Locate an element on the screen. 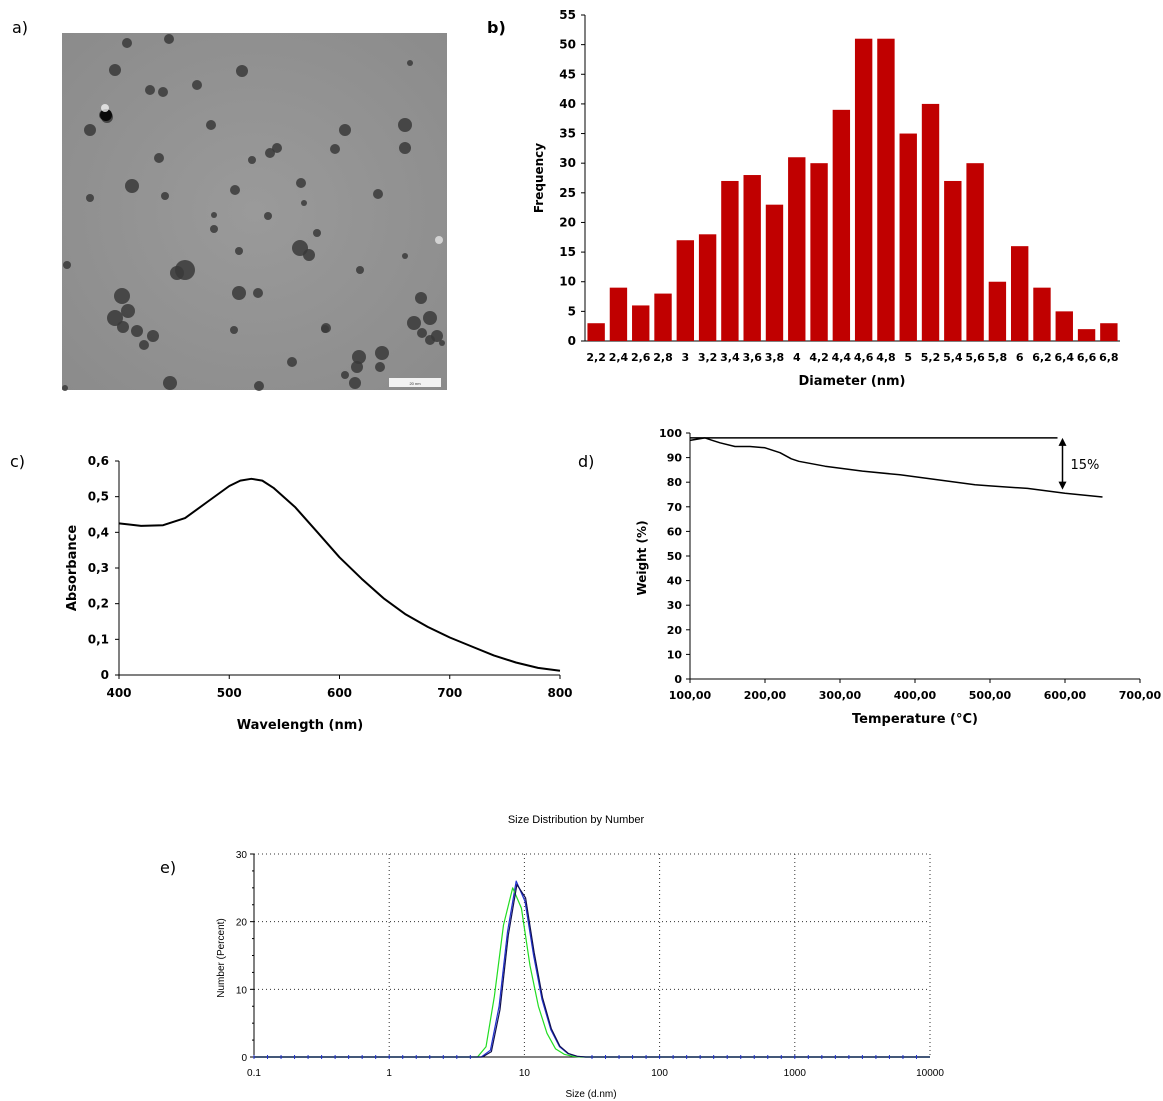  chart-d-ytick-label: 30 is located at coordinates (675, 605).